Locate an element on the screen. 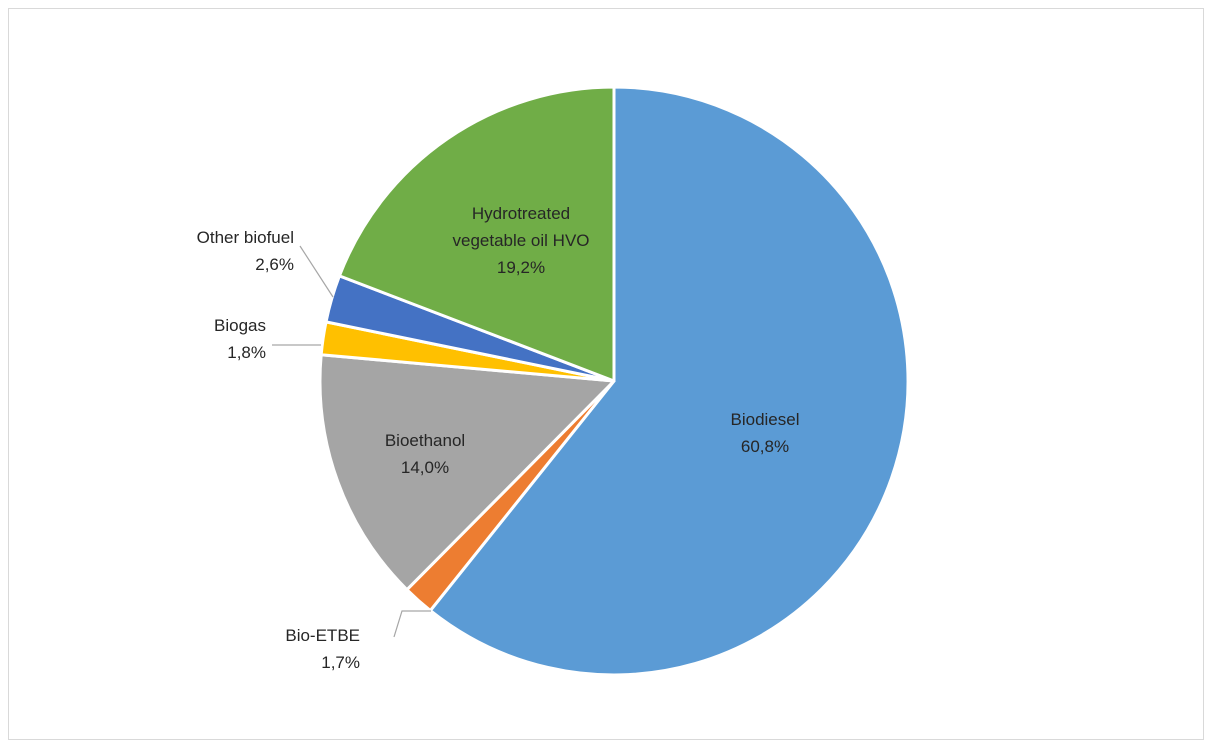 The height and width of the screenshot is (744, 1208). data-label-biodiesel: Biodiesel 60,8% is located at coordinates (765, 433).